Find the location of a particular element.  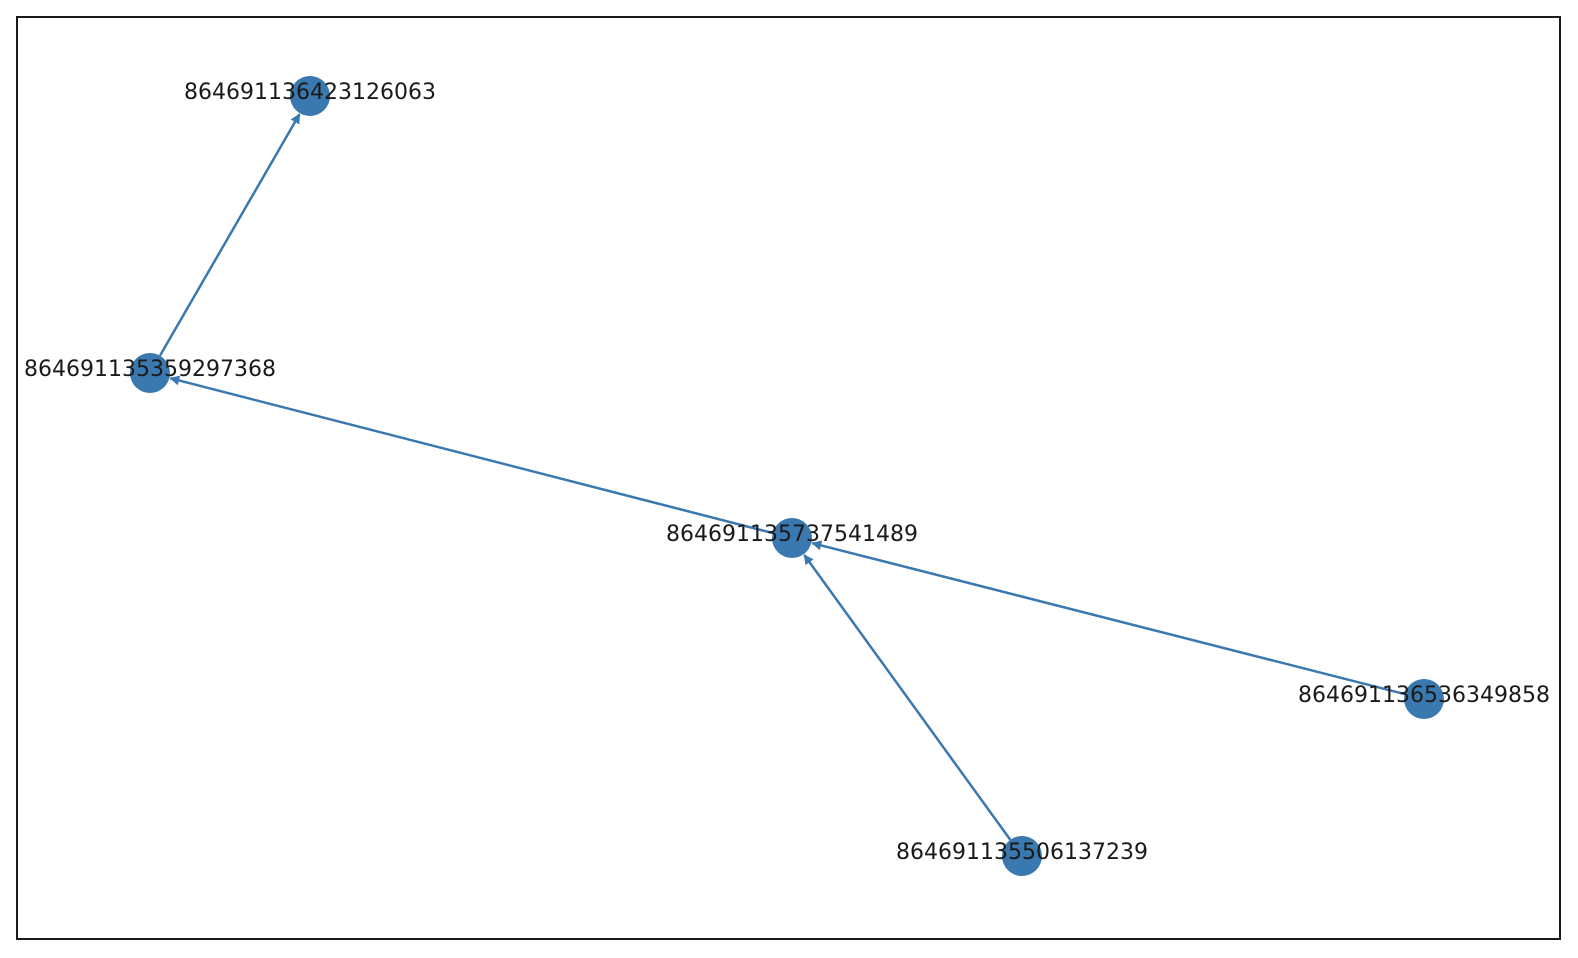

node-label: 864691136423126063 is located at coordinates (310, 92).